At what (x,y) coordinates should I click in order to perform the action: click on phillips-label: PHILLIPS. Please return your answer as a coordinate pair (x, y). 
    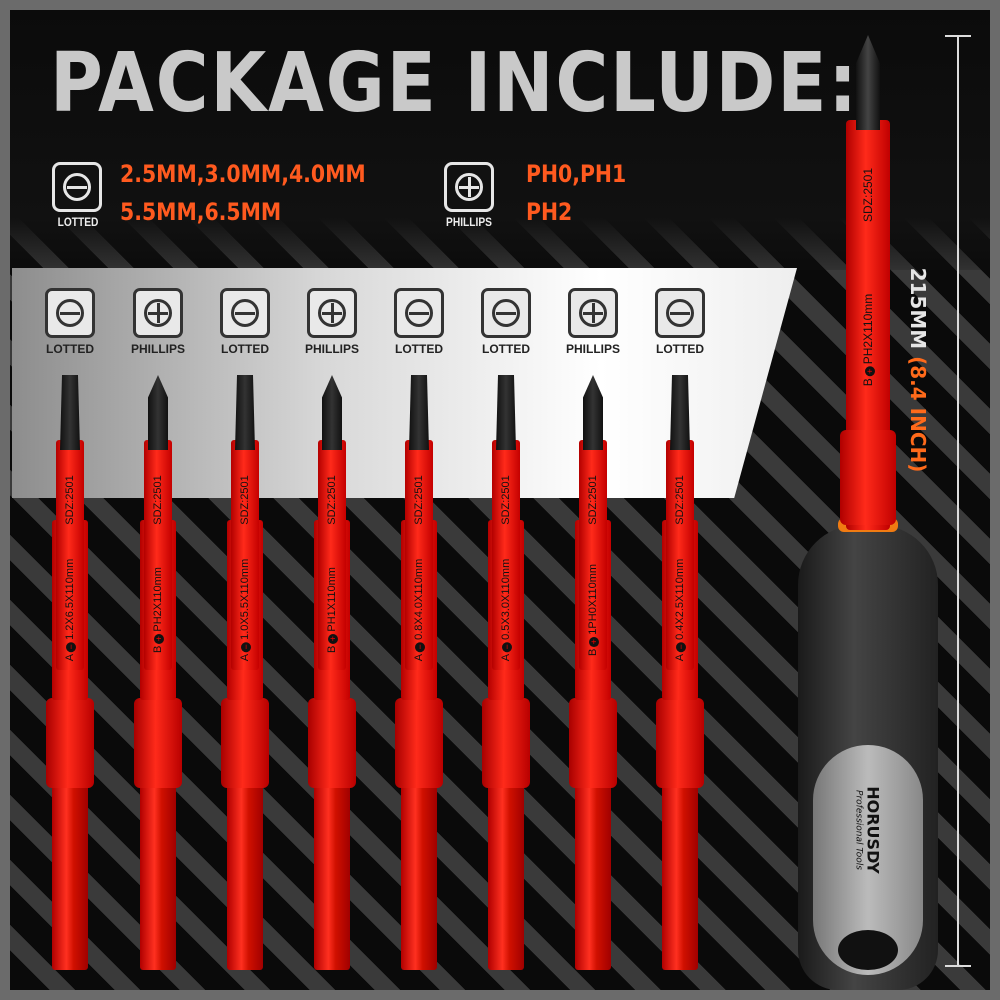
    Looking at the image, I should click on (469, 222).